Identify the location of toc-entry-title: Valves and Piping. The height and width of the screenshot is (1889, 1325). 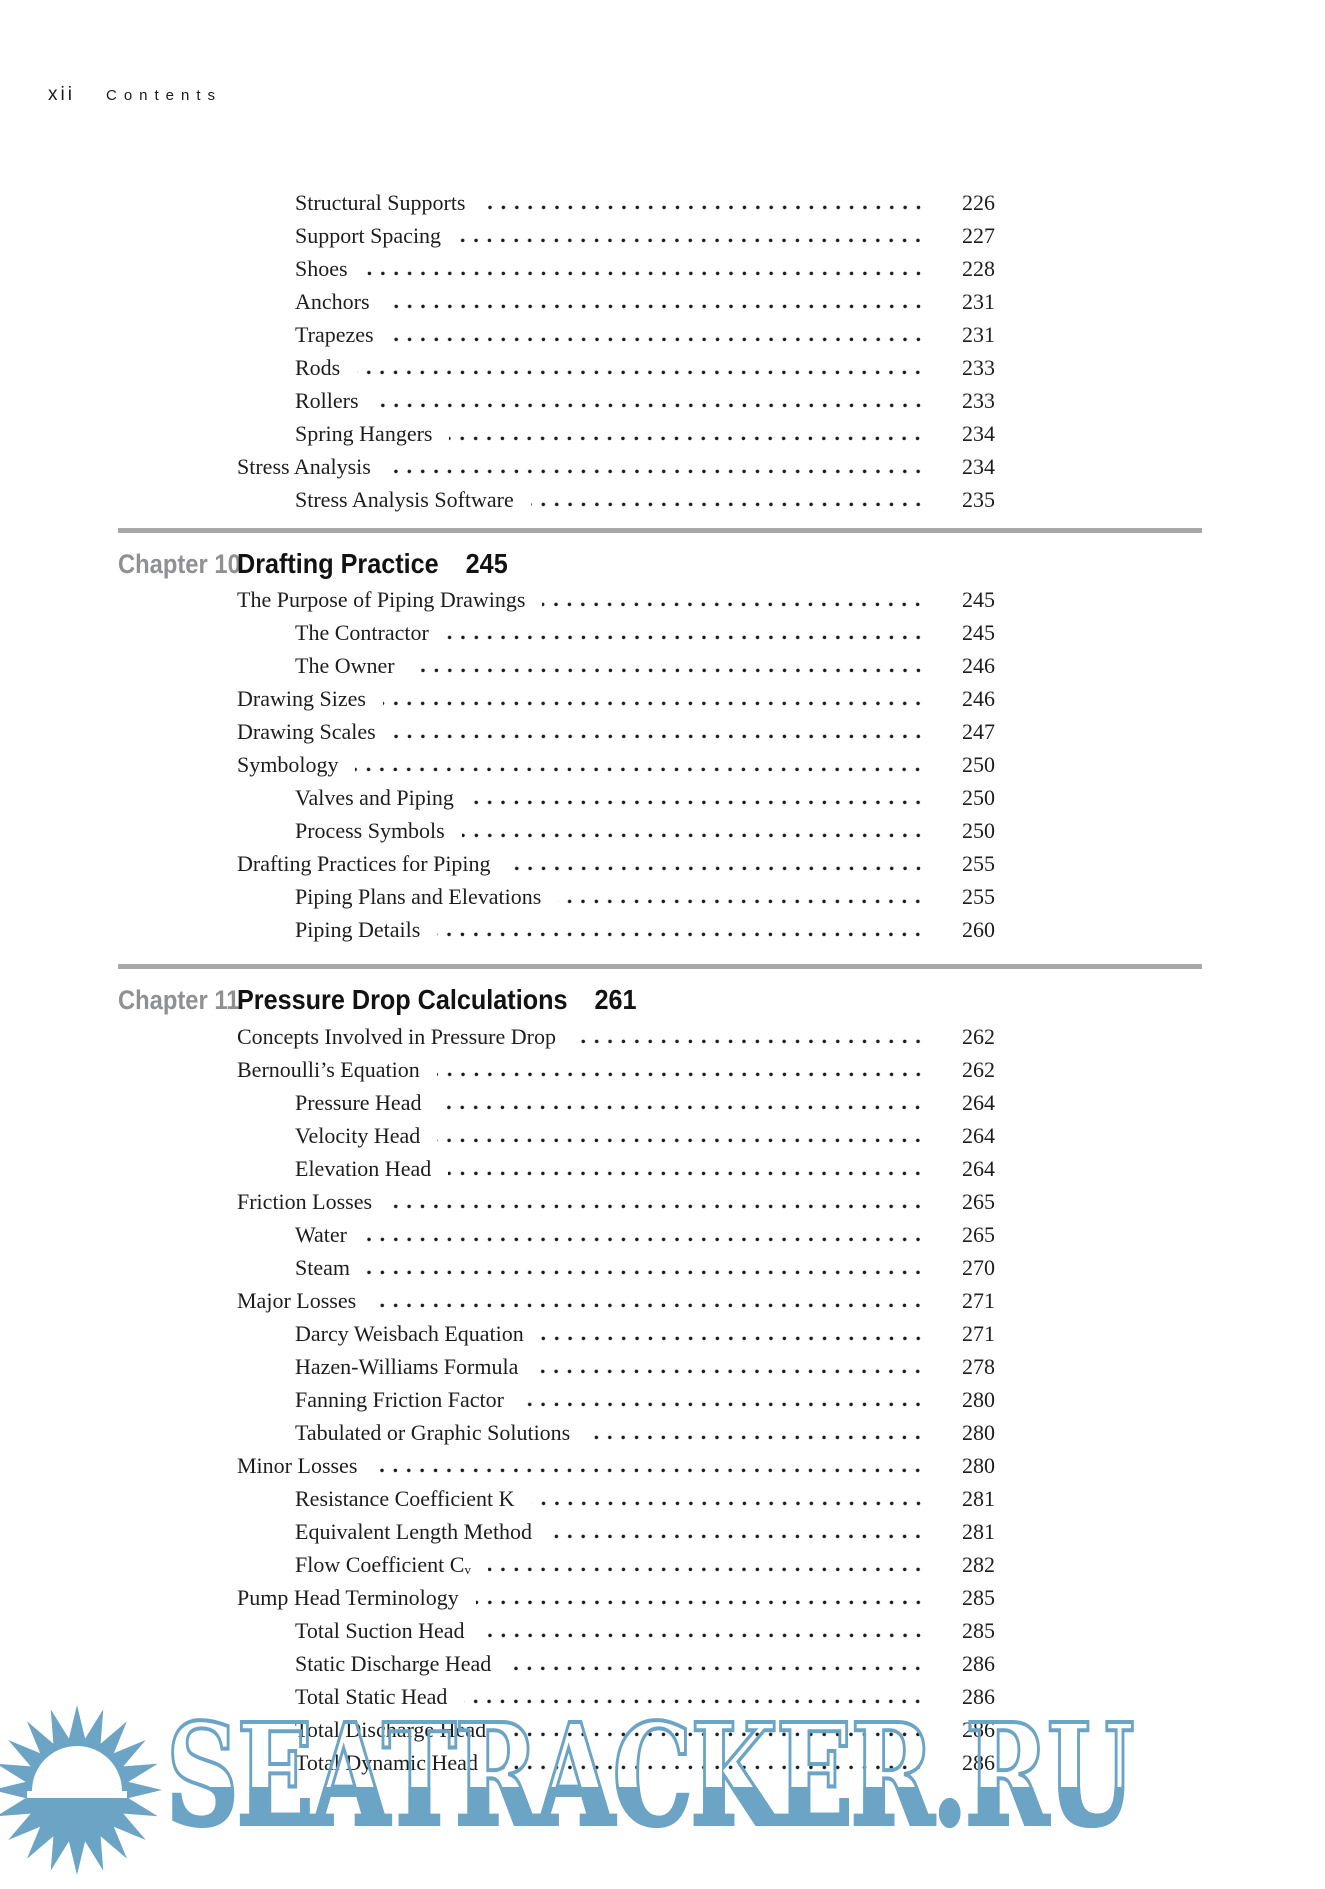
(374, 797).